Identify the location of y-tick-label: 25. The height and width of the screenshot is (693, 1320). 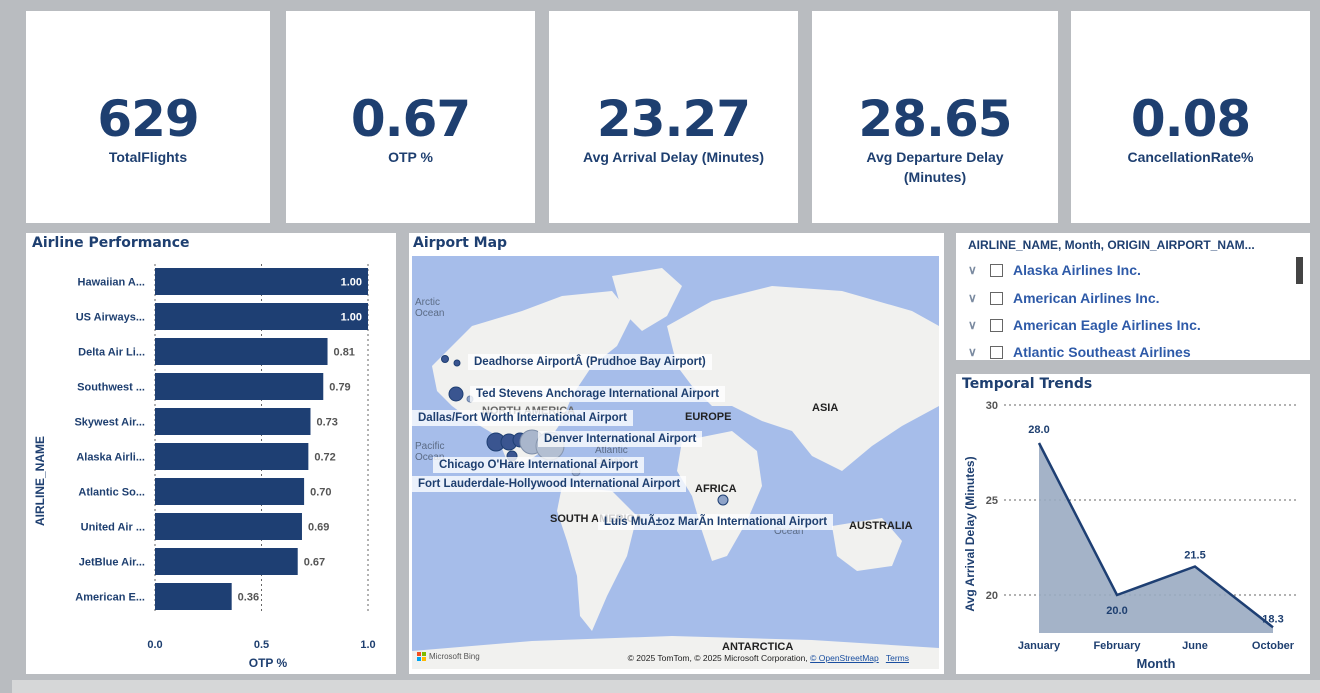
(992, 501).